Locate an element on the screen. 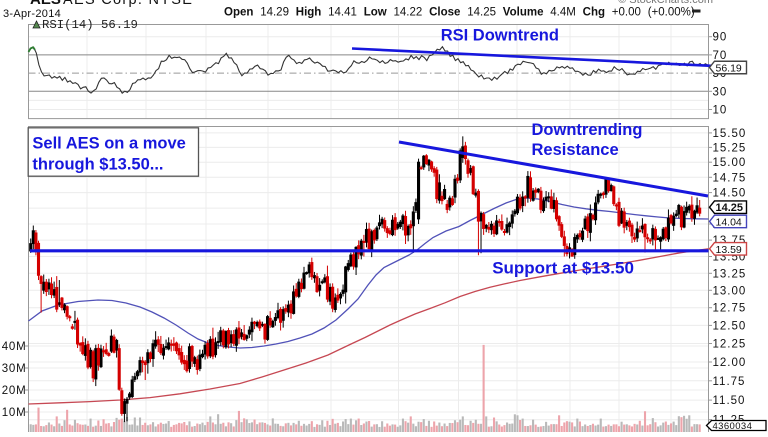 The height and width of the screenshot is (437, 768). svg-text: 56.19 is located at coordinates (729, 69).